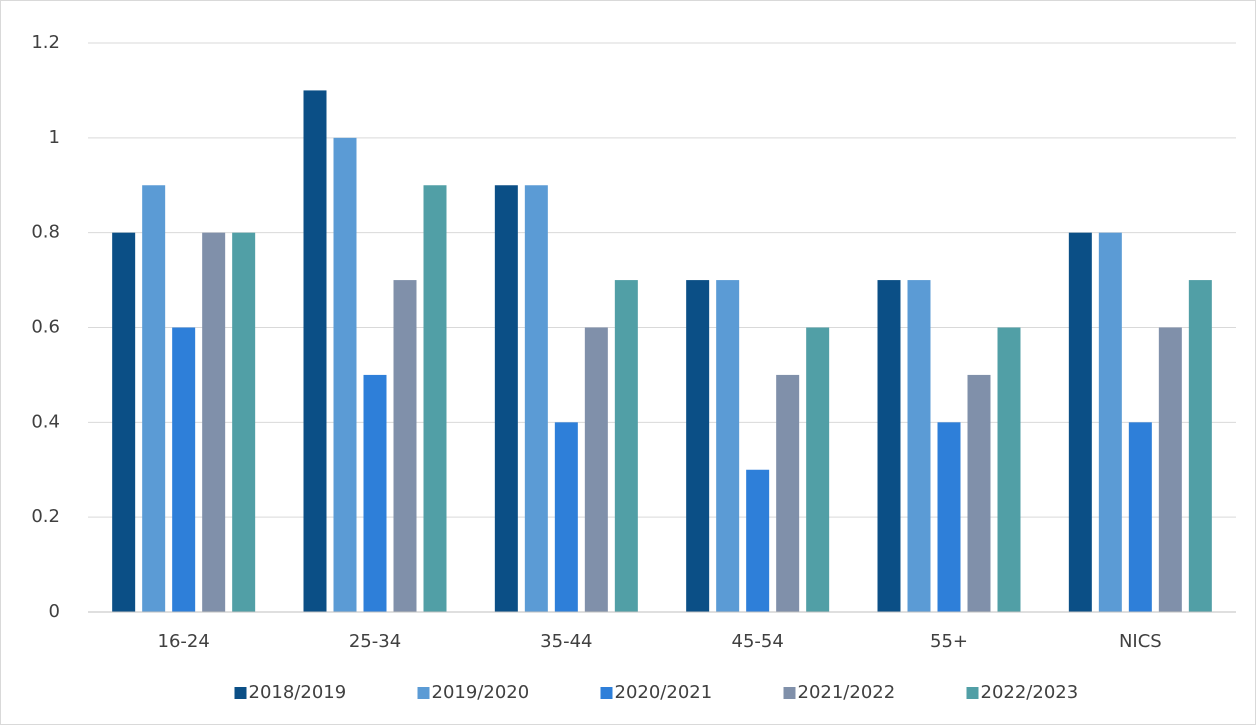 This screenshot has width=1256, height=725. Describe the element at coordinates (45, 327) in the screenshot. I see `y-tick-label: 0.6` at that location.